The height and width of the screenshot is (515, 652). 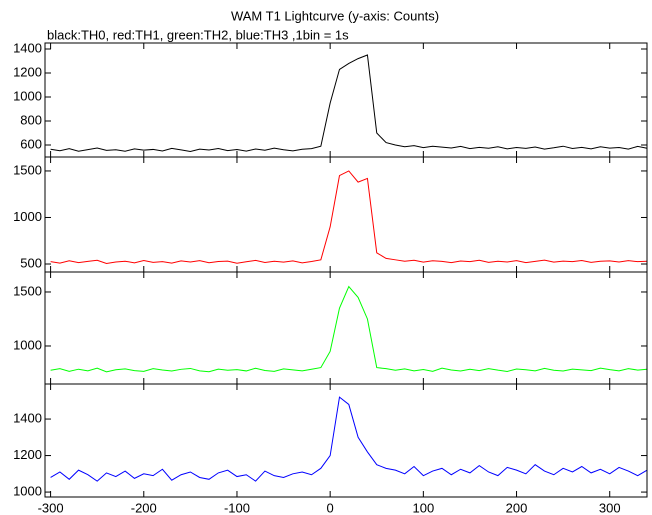 I want to click on y-tick-label: 800, so click(x=31, y=119).